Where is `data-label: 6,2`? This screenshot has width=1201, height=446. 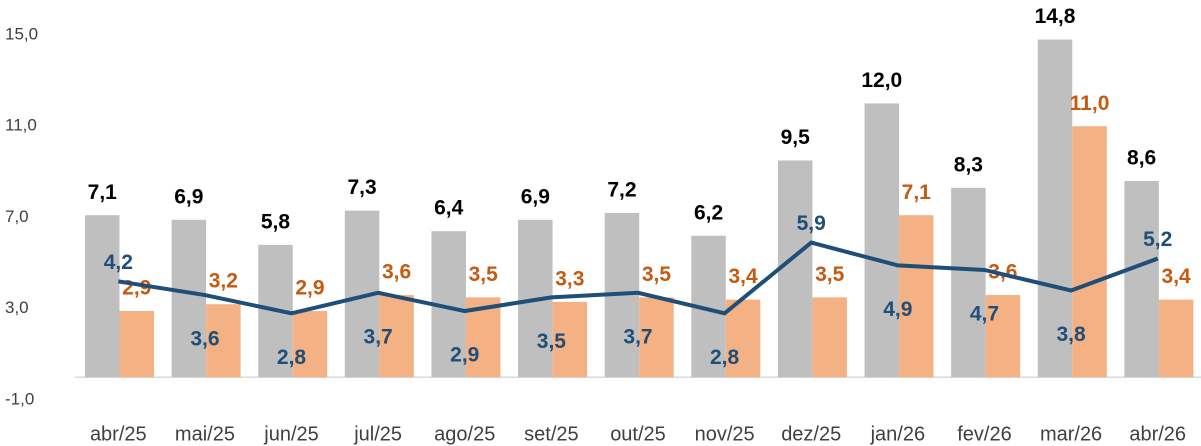 data-label: 6,2 is located at coordinates (708, 212).